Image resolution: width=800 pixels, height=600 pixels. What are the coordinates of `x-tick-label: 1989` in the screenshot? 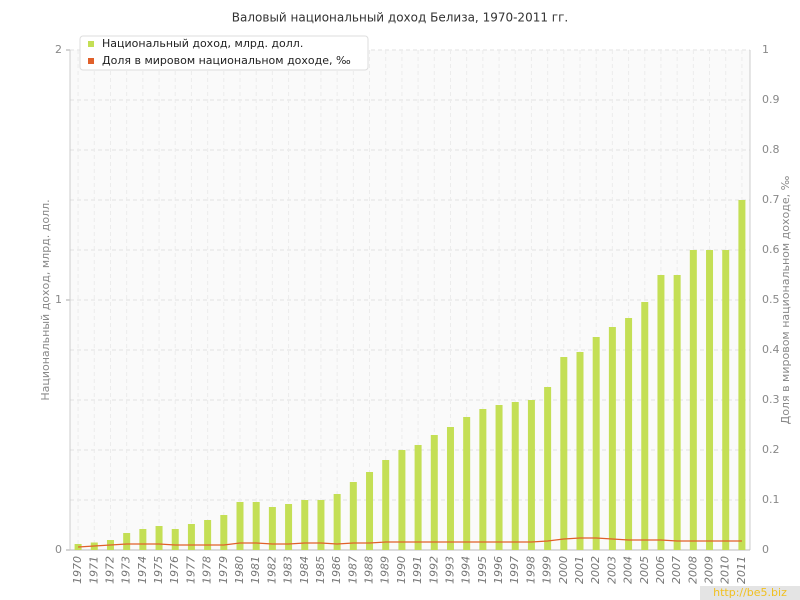 It's located at (385, 570).